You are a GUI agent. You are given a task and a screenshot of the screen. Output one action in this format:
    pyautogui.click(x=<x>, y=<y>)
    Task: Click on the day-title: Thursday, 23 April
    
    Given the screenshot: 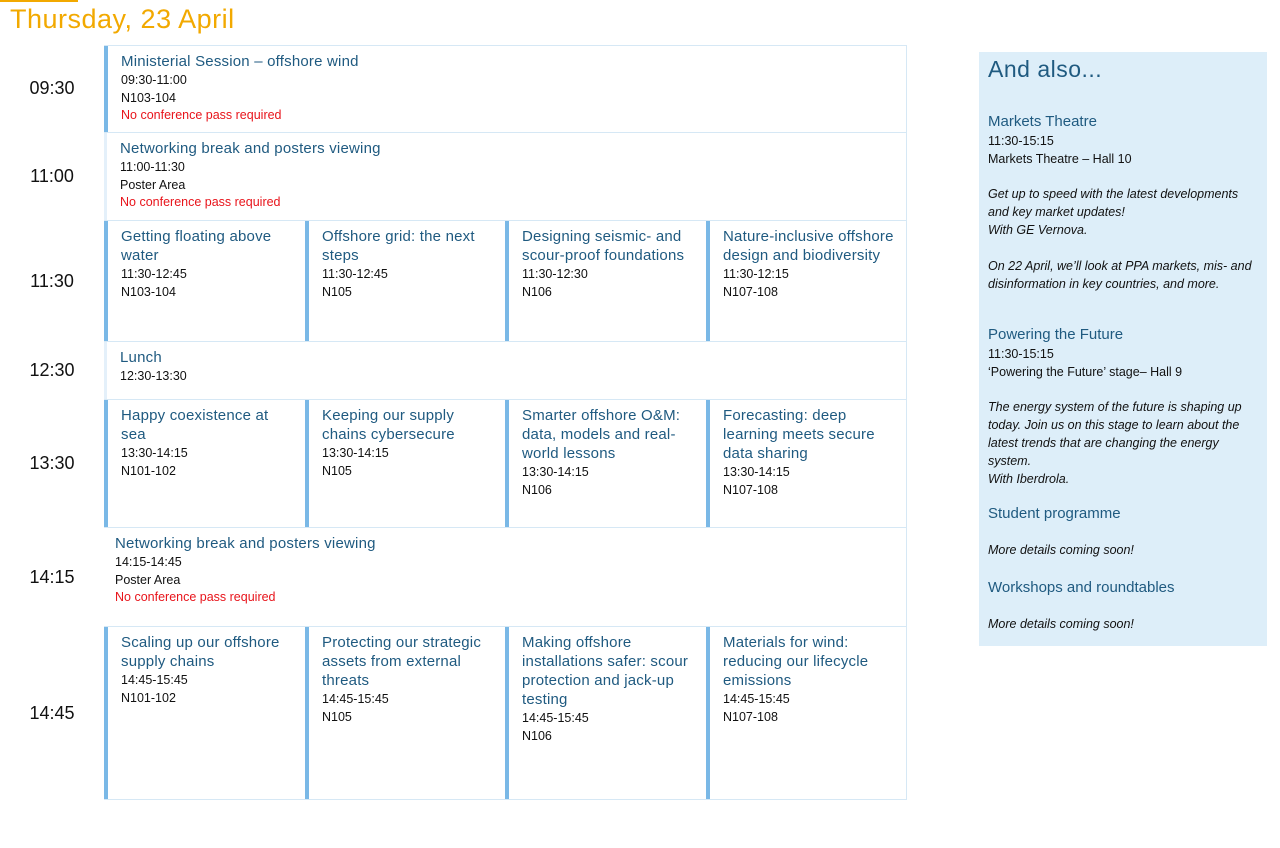 What is the action you would take?
    pyautogui.click(x=122, y=19)
    